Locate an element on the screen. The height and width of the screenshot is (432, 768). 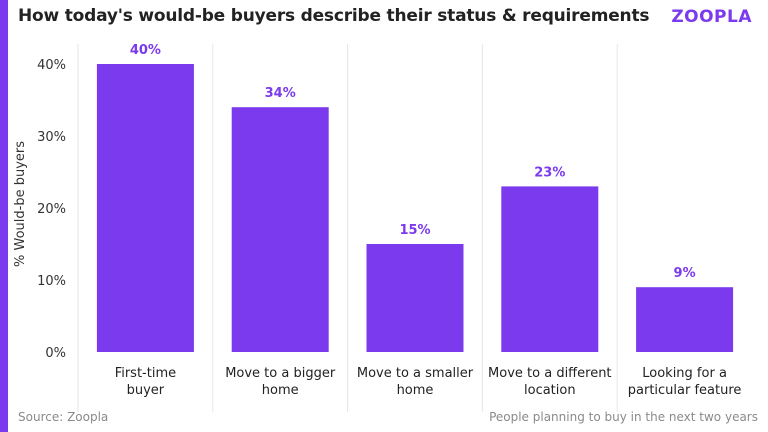
y-axis-label: % Would-be buyers is located at coordinates (20, 204).